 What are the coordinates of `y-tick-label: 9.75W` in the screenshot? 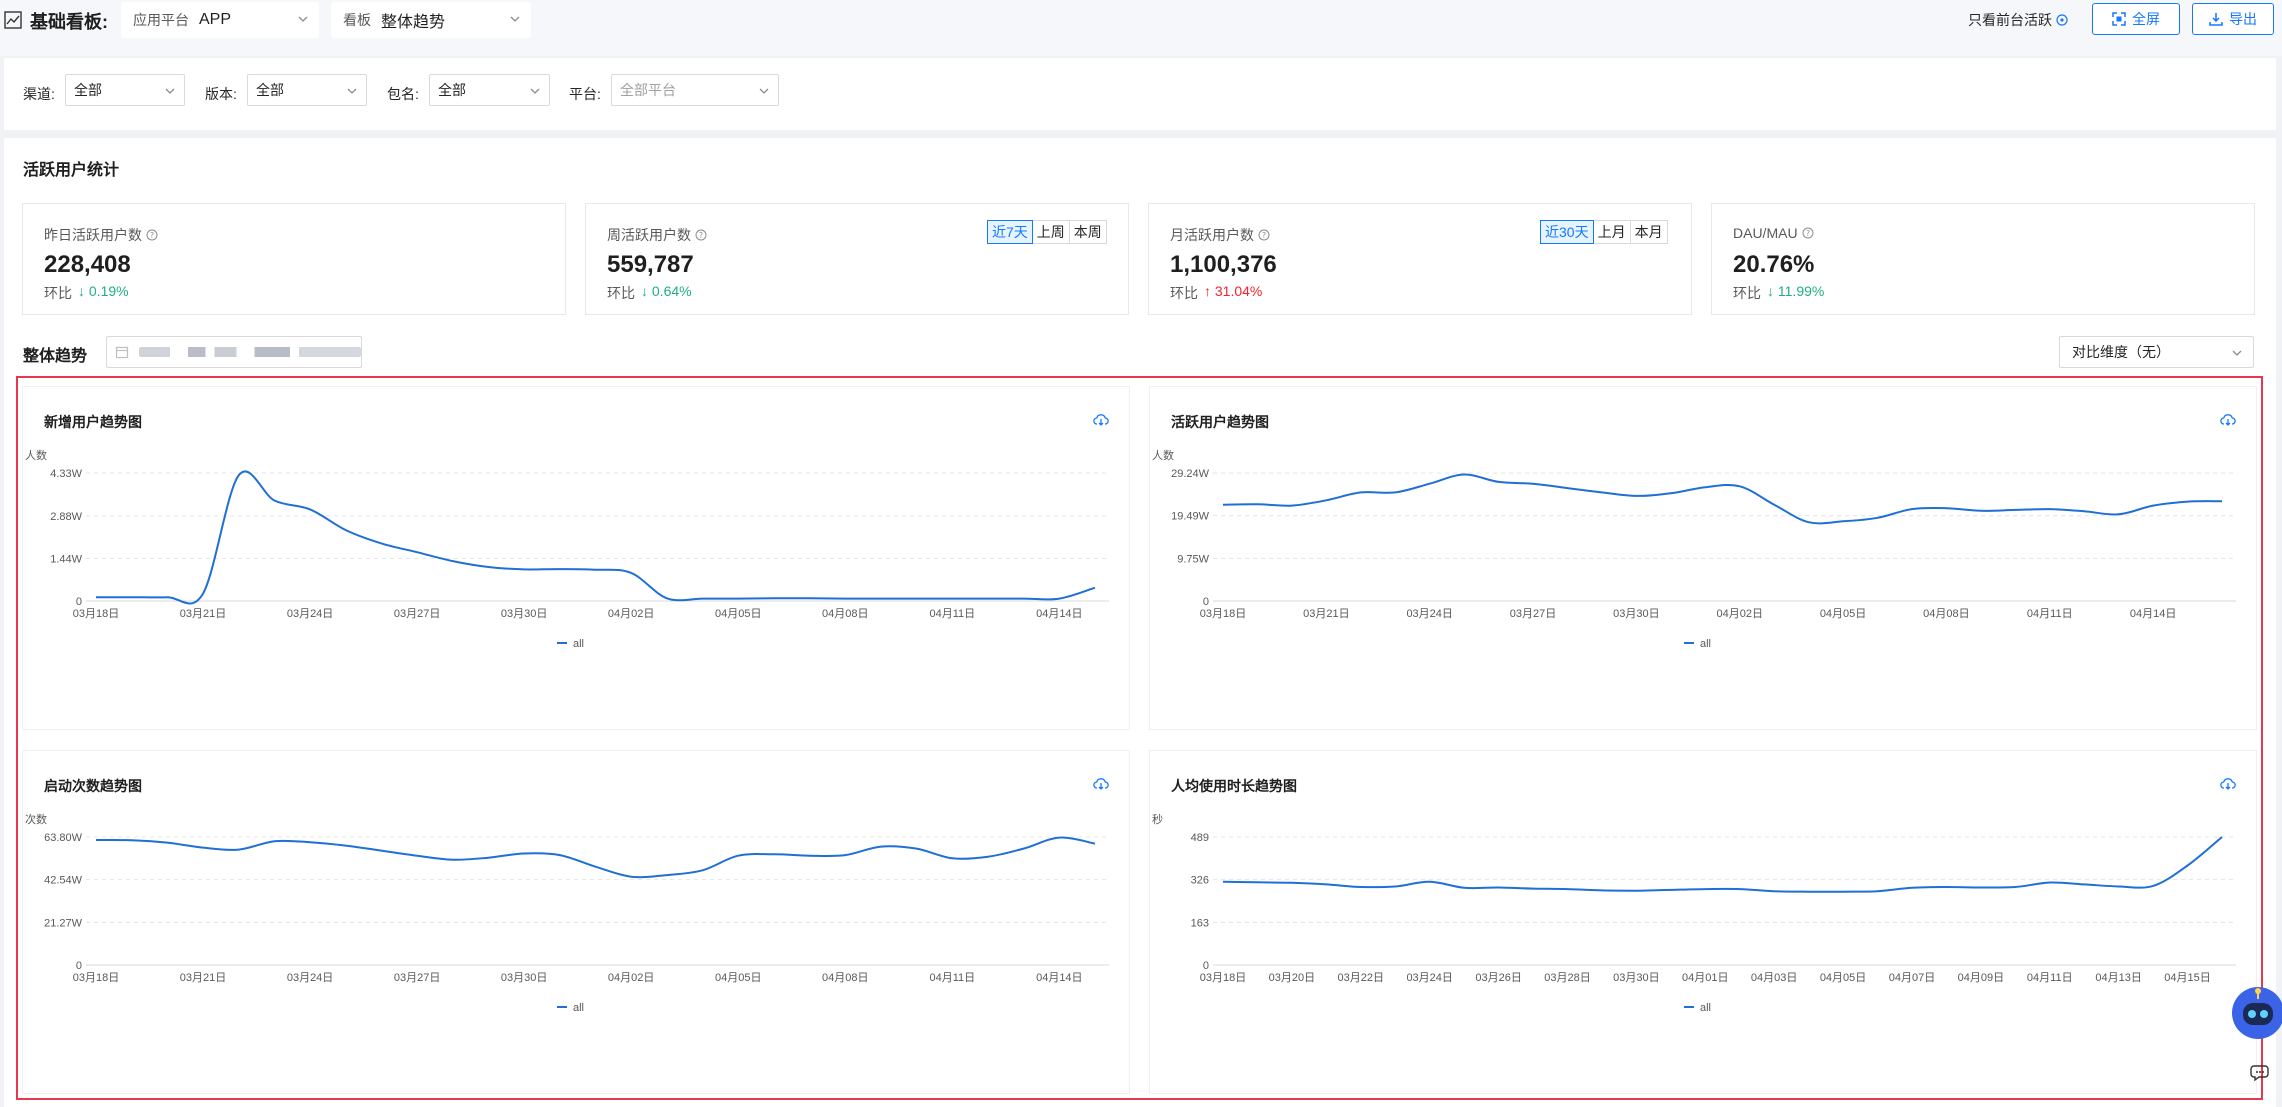 It's located at (1193, 559).